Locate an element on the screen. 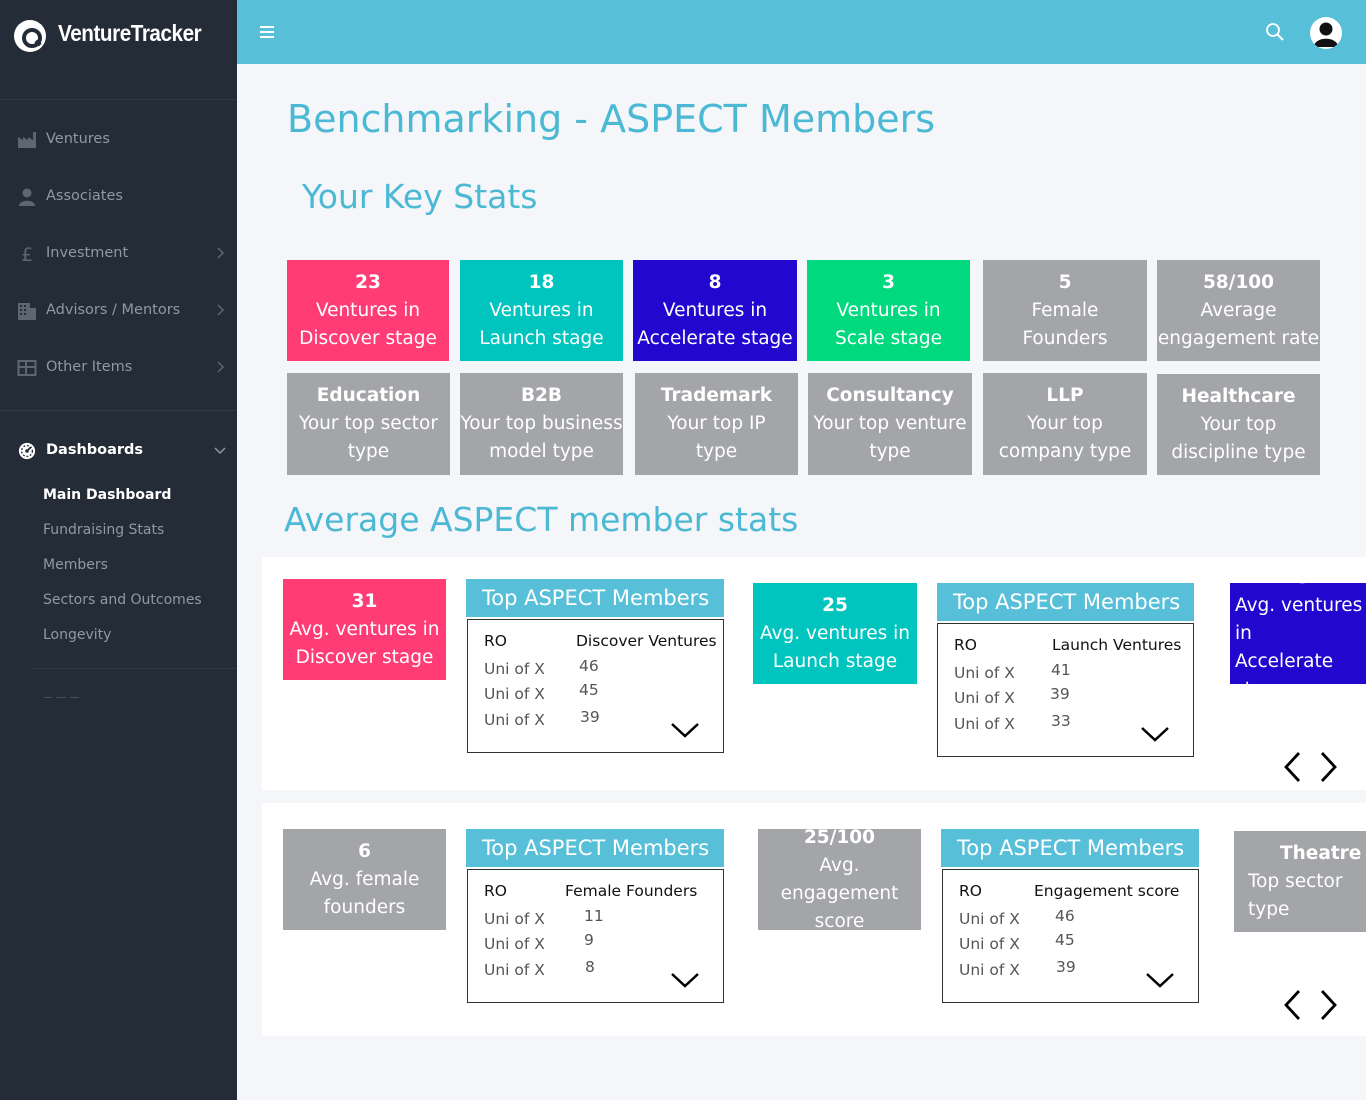  table-row-value: 9 is located at coordinates (589, 940).